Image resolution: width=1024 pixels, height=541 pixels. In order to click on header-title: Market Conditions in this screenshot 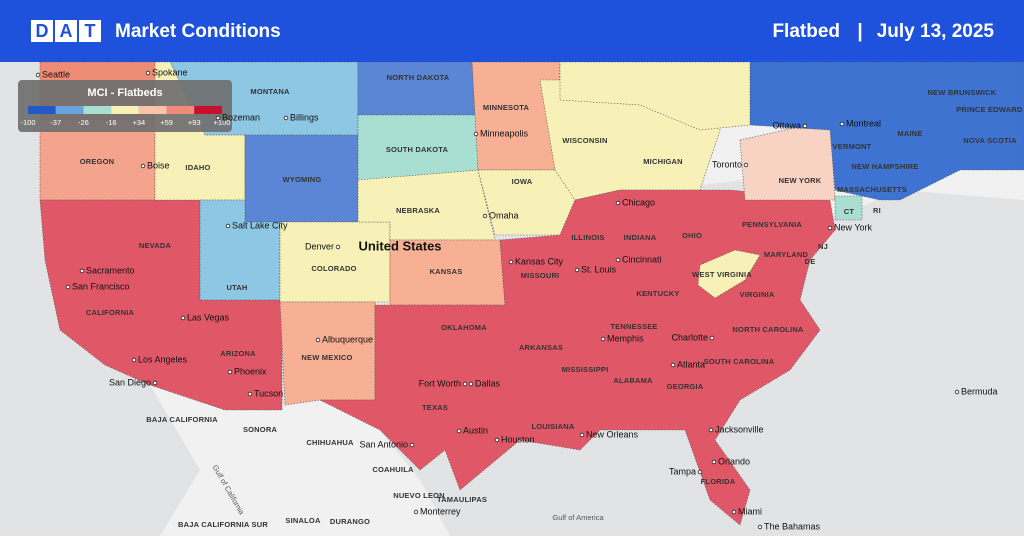, I will do `click(198, 31)`.